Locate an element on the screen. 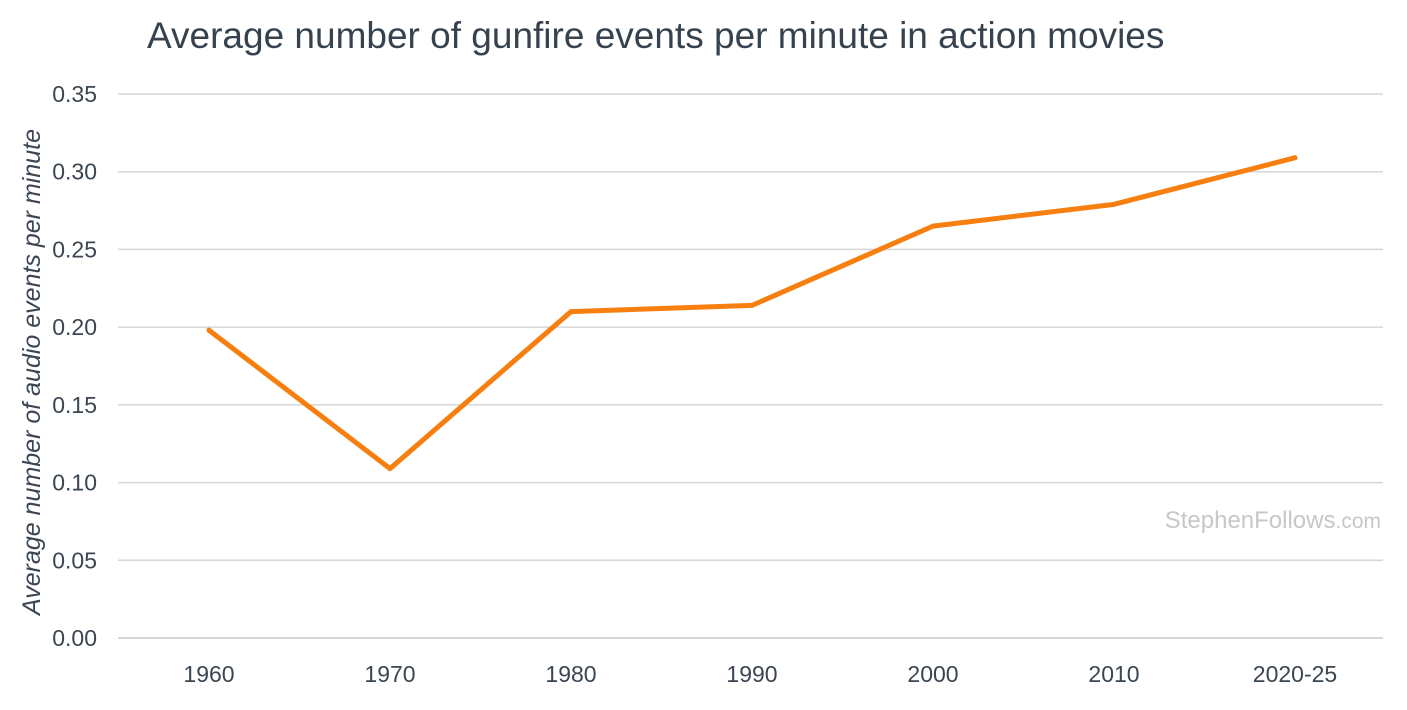  x-tick-label: 2010 is located at coordinates (1113, 674).